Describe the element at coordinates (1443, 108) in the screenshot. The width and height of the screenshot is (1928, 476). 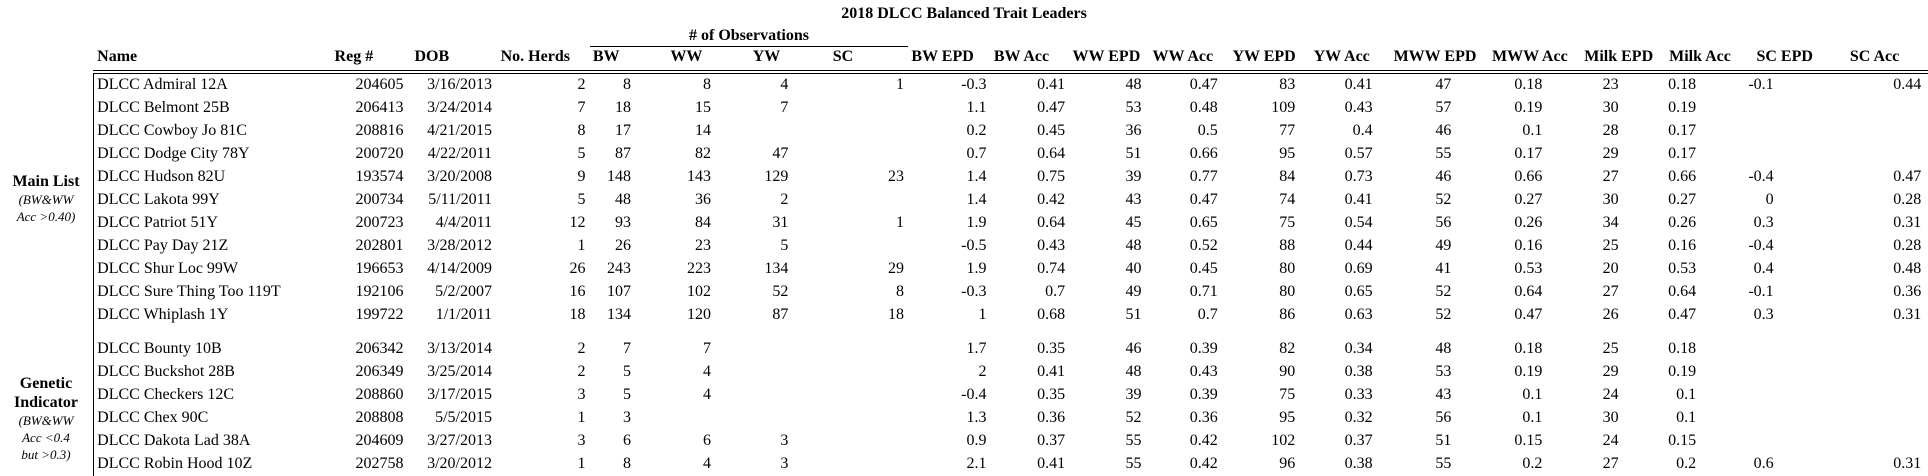
I see `cell: 57` at that location.